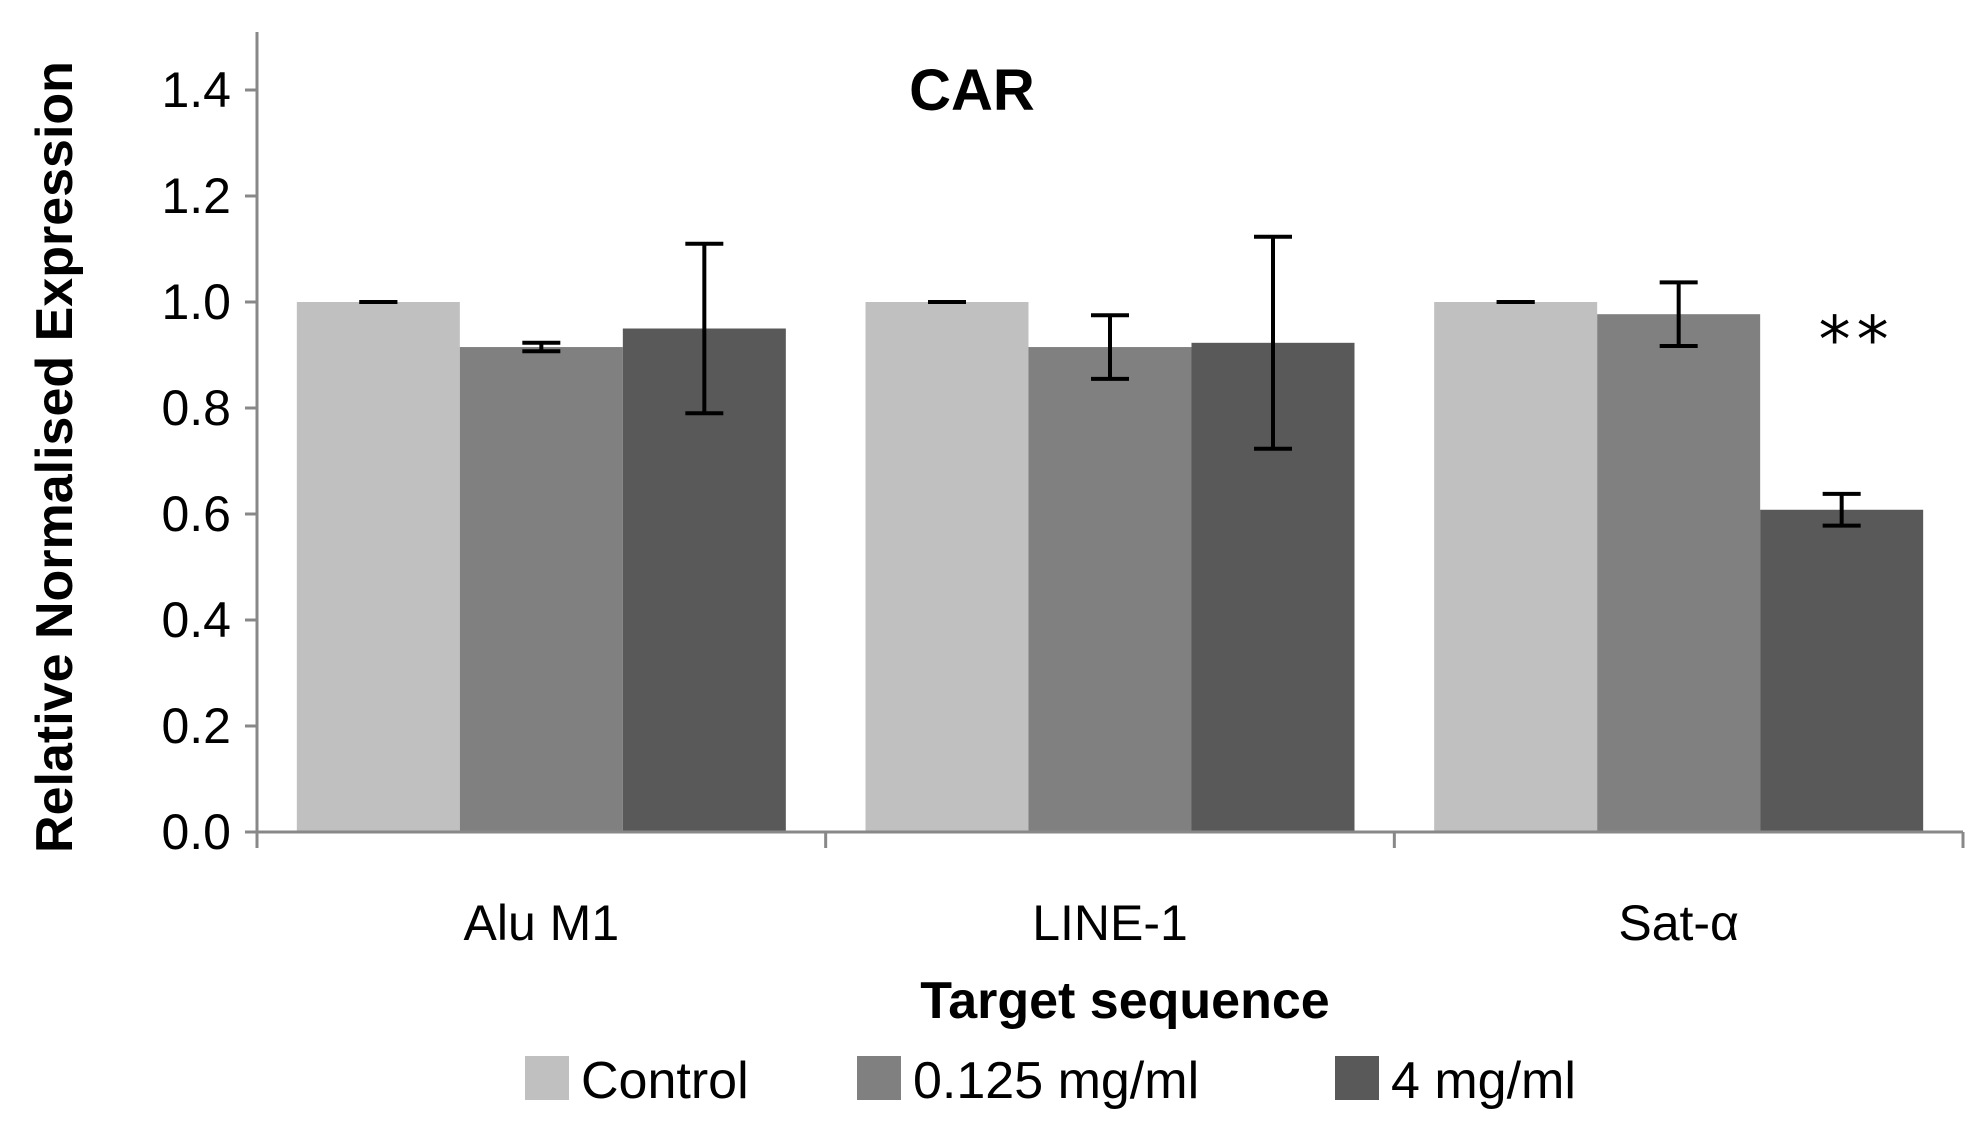 The height and width of the screenshot is (1146, 1984). I want to click on legend-label-control: Control, so click(665, 1081).